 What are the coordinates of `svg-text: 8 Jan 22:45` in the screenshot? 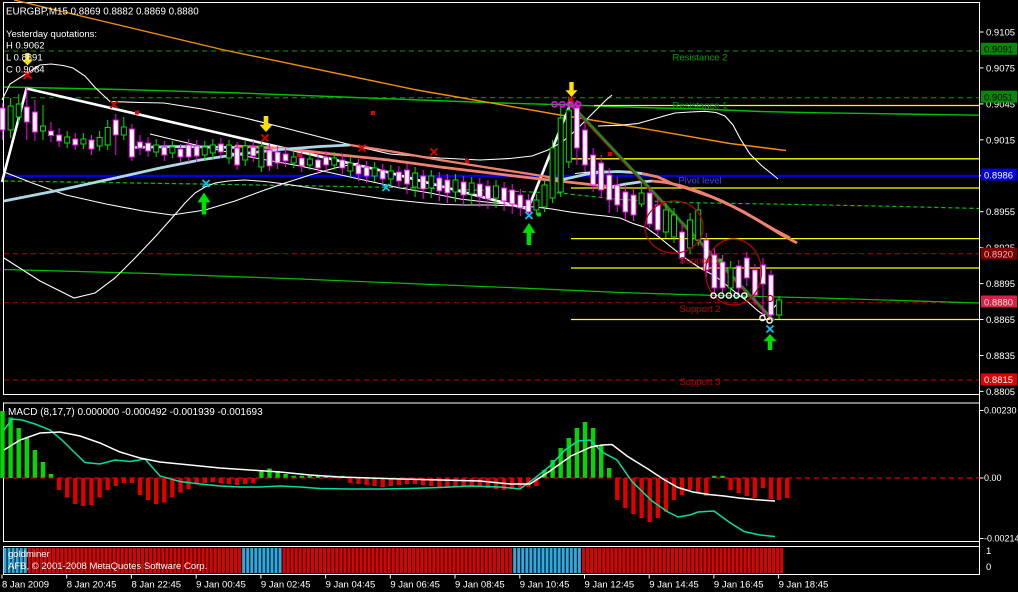 It's located at (156, 585).